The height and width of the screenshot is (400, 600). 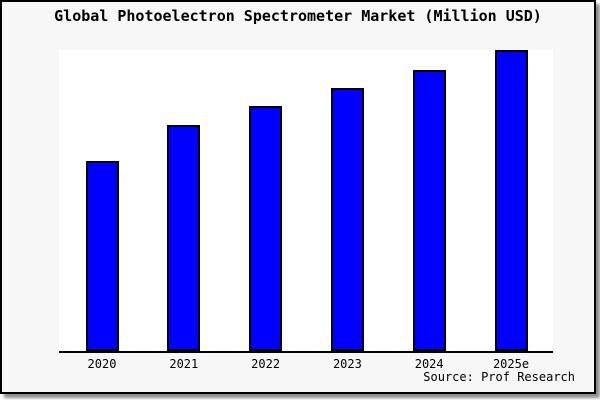 I want to click on x-tick-label-2020: 2020, so click(x=102, y=364).